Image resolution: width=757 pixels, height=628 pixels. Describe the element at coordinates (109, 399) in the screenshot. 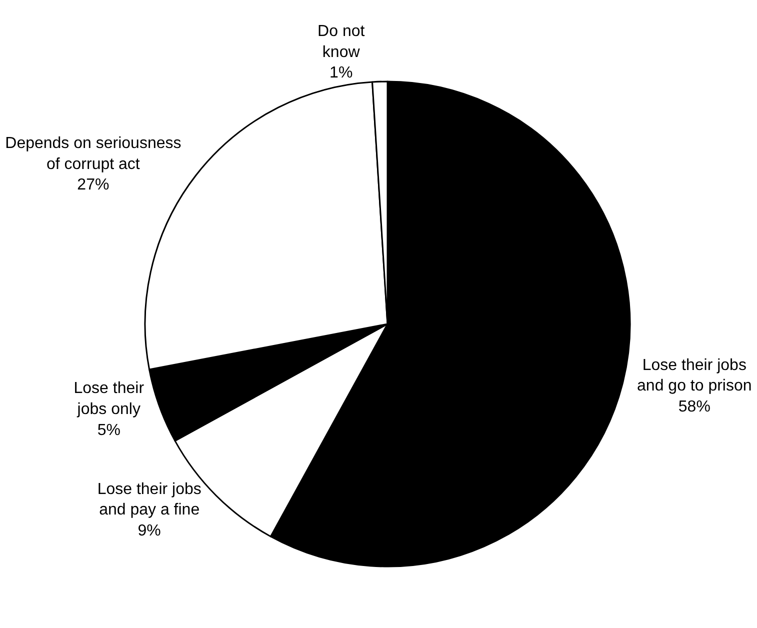

I see `slice-label: Lose their jobs only` at that location.